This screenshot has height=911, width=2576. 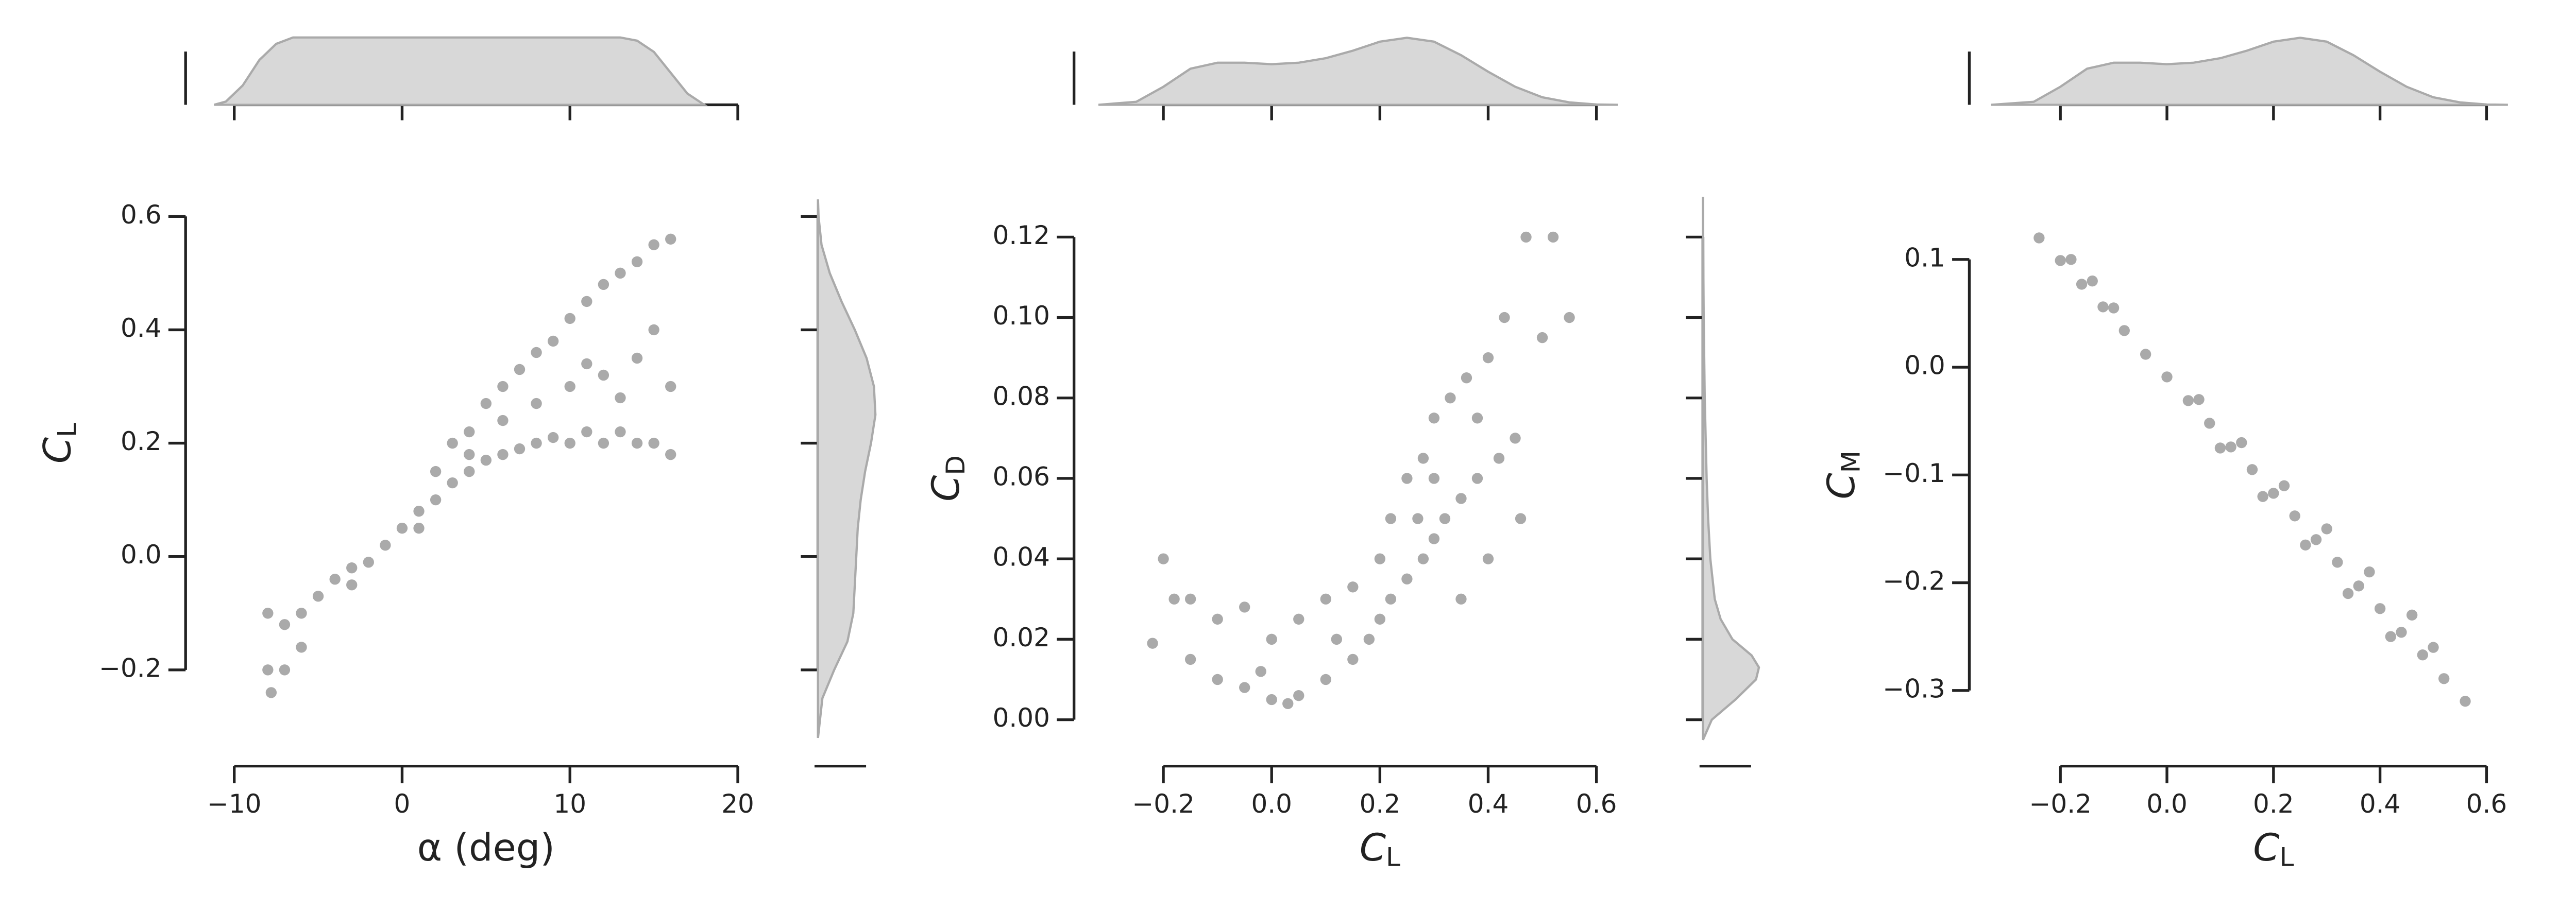 I want to click on x-tick-label: 20, so click(x=737, y=804).